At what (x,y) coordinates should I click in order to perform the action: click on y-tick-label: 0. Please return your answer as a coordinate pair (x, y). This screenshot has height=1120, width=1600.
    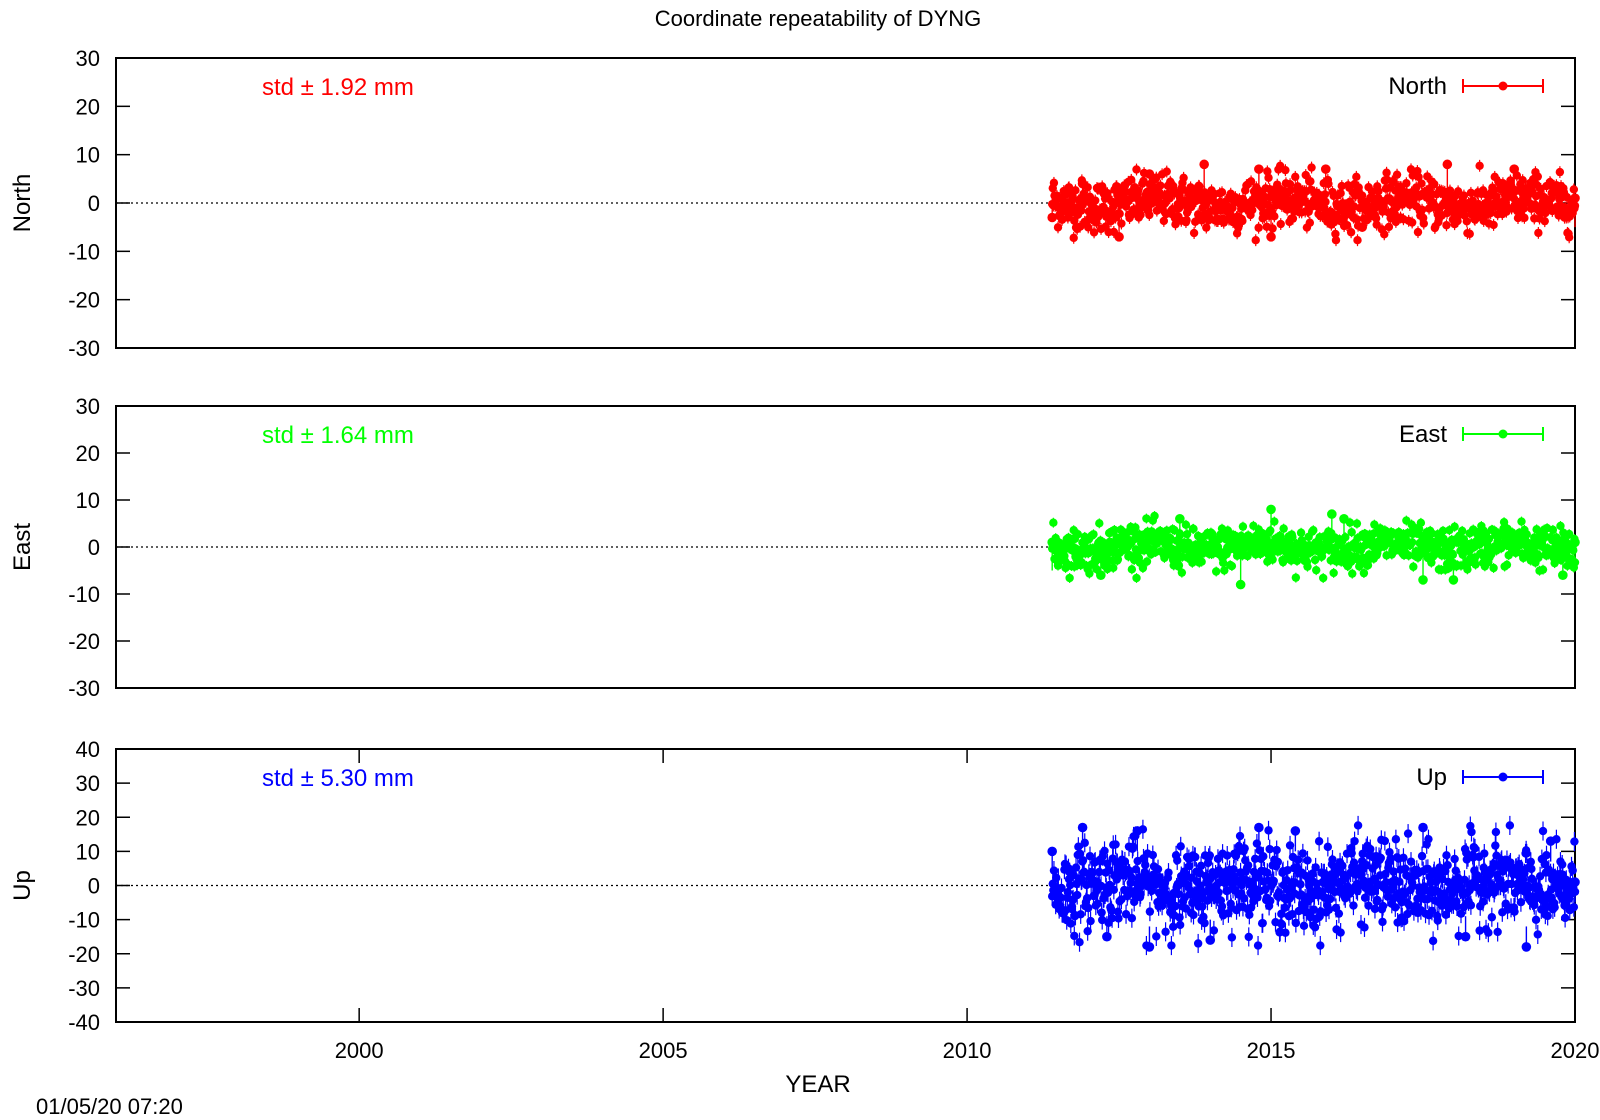
    Looking at the image, I should click on (94, 547).